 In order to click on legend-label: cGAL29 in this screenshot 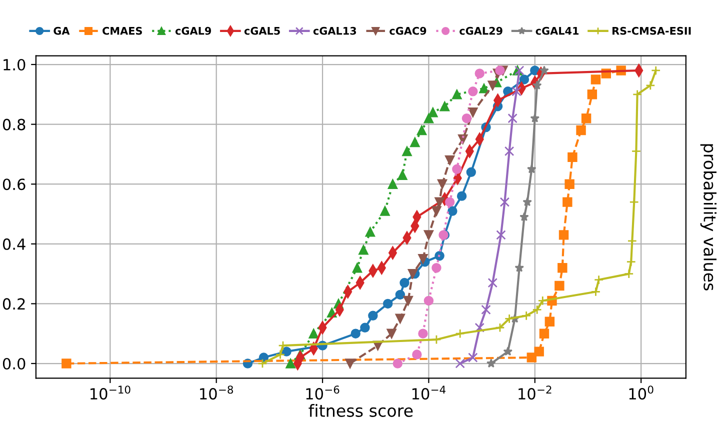, I will do `click(481, 30)`.